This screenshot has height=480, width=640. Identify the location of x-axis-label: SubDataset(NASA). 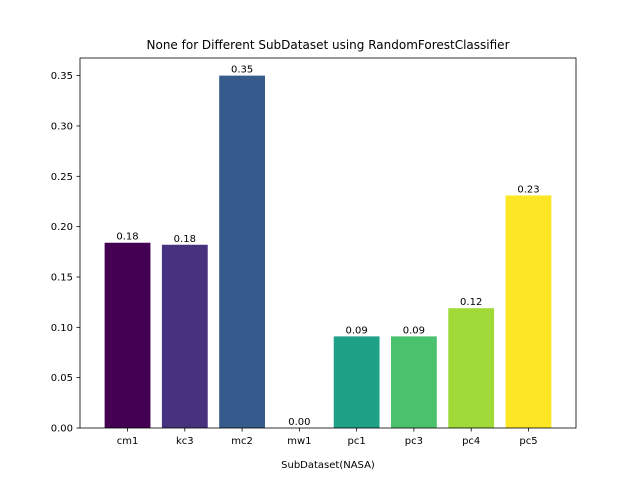
(328, 465).